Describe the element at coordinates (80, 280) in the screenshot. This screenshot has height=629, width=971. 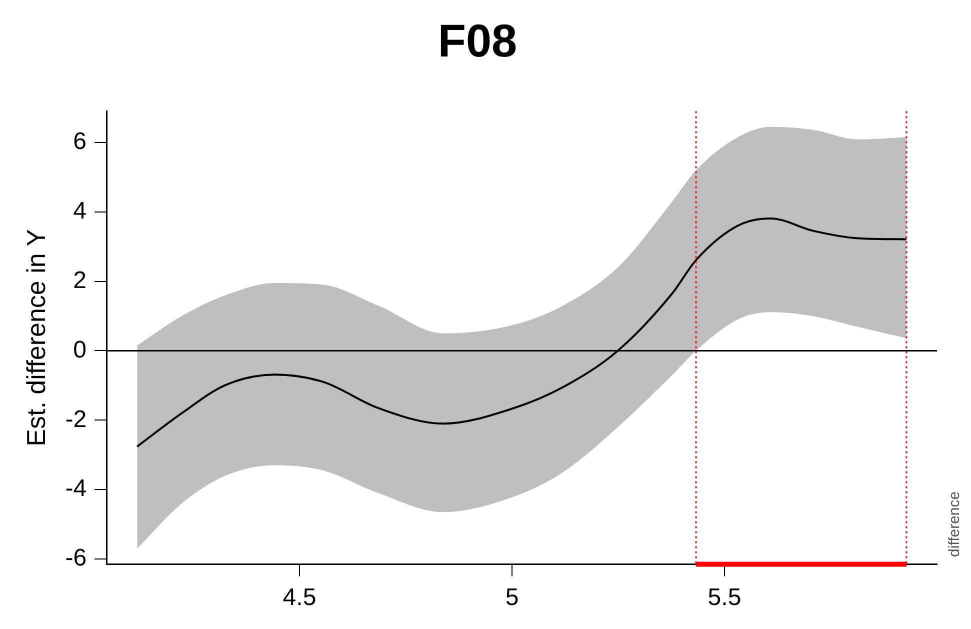
I see `y-tick-label: 2` at that location.